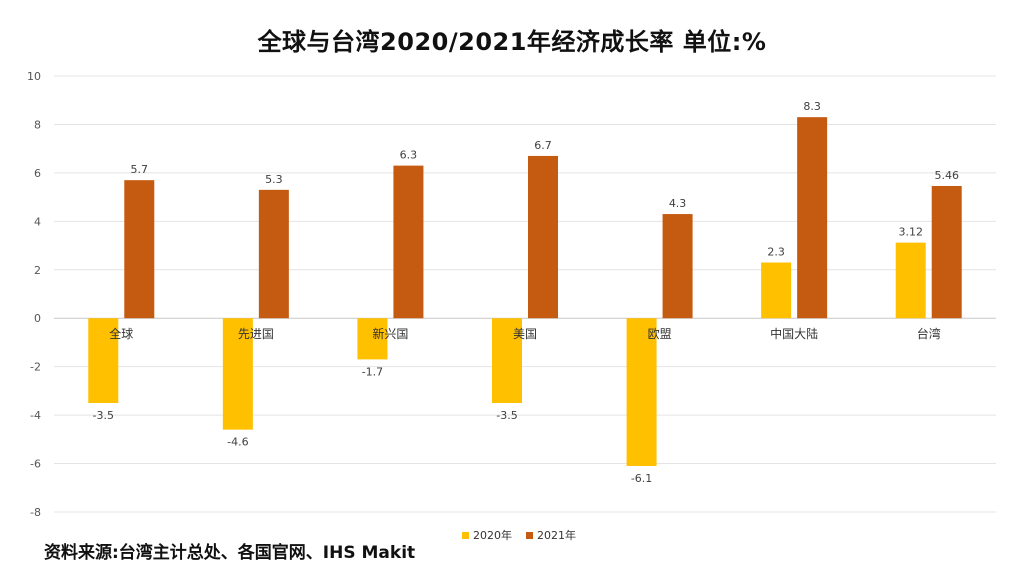 This screenshot has height=576, width=1024. What do you see at coordinates (812, 106) in the screenshot?
I see `data-label: 8.3` at bounding box center [812, 106].